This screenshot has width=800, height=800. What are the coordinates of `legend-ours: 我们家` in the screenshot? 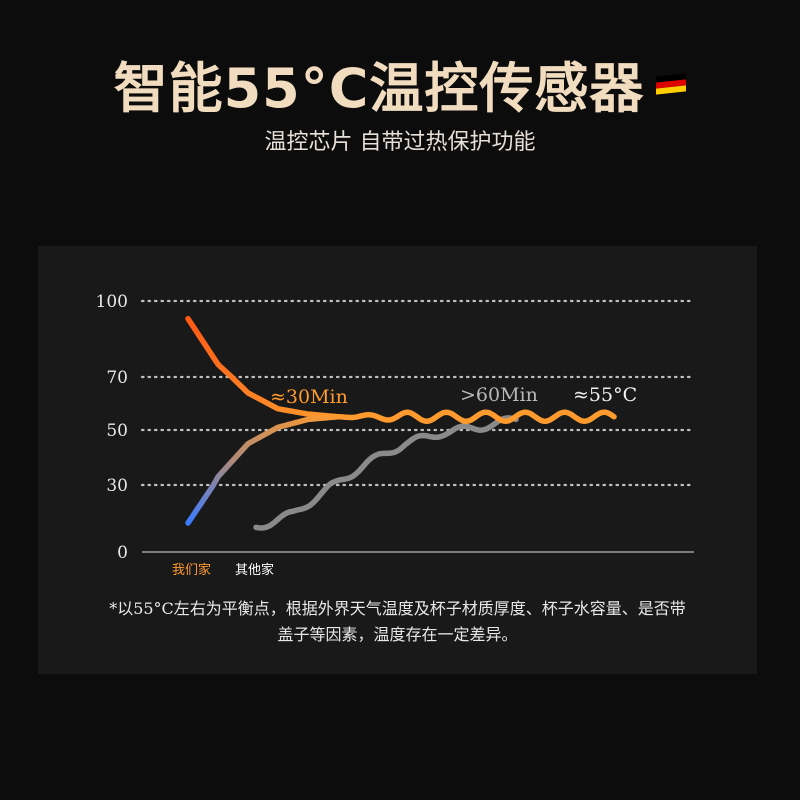 It's located at (191, 570).